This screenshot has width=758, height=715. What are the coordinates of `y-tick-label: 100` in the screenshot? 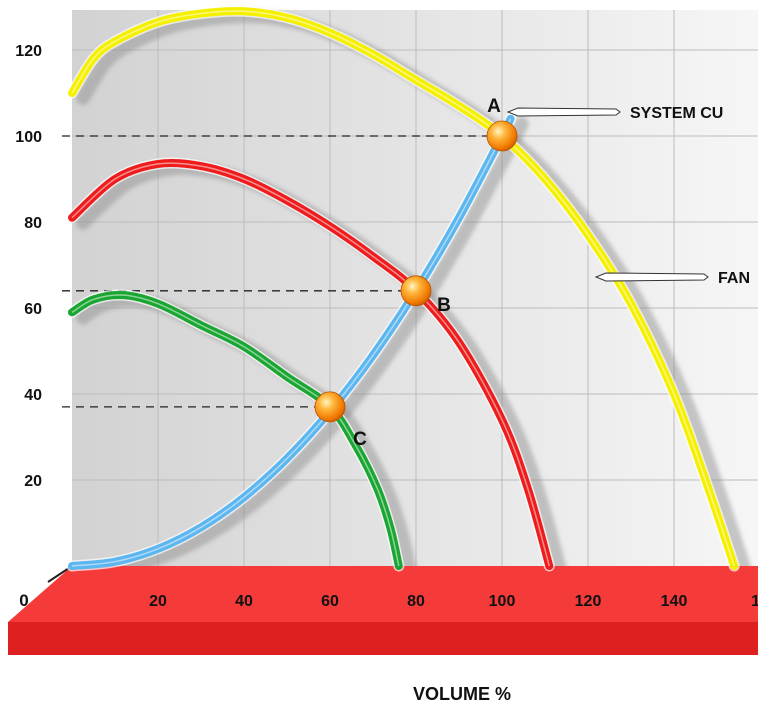 It's located at (28, 137).